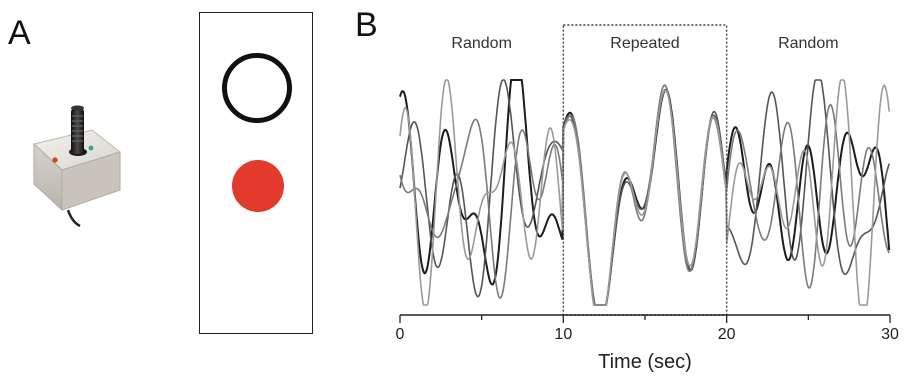 The image size is (908, 376). Describe the element at coordinates (890, 334) in the screenshot. I see `x-tick-label: 30` at that location.